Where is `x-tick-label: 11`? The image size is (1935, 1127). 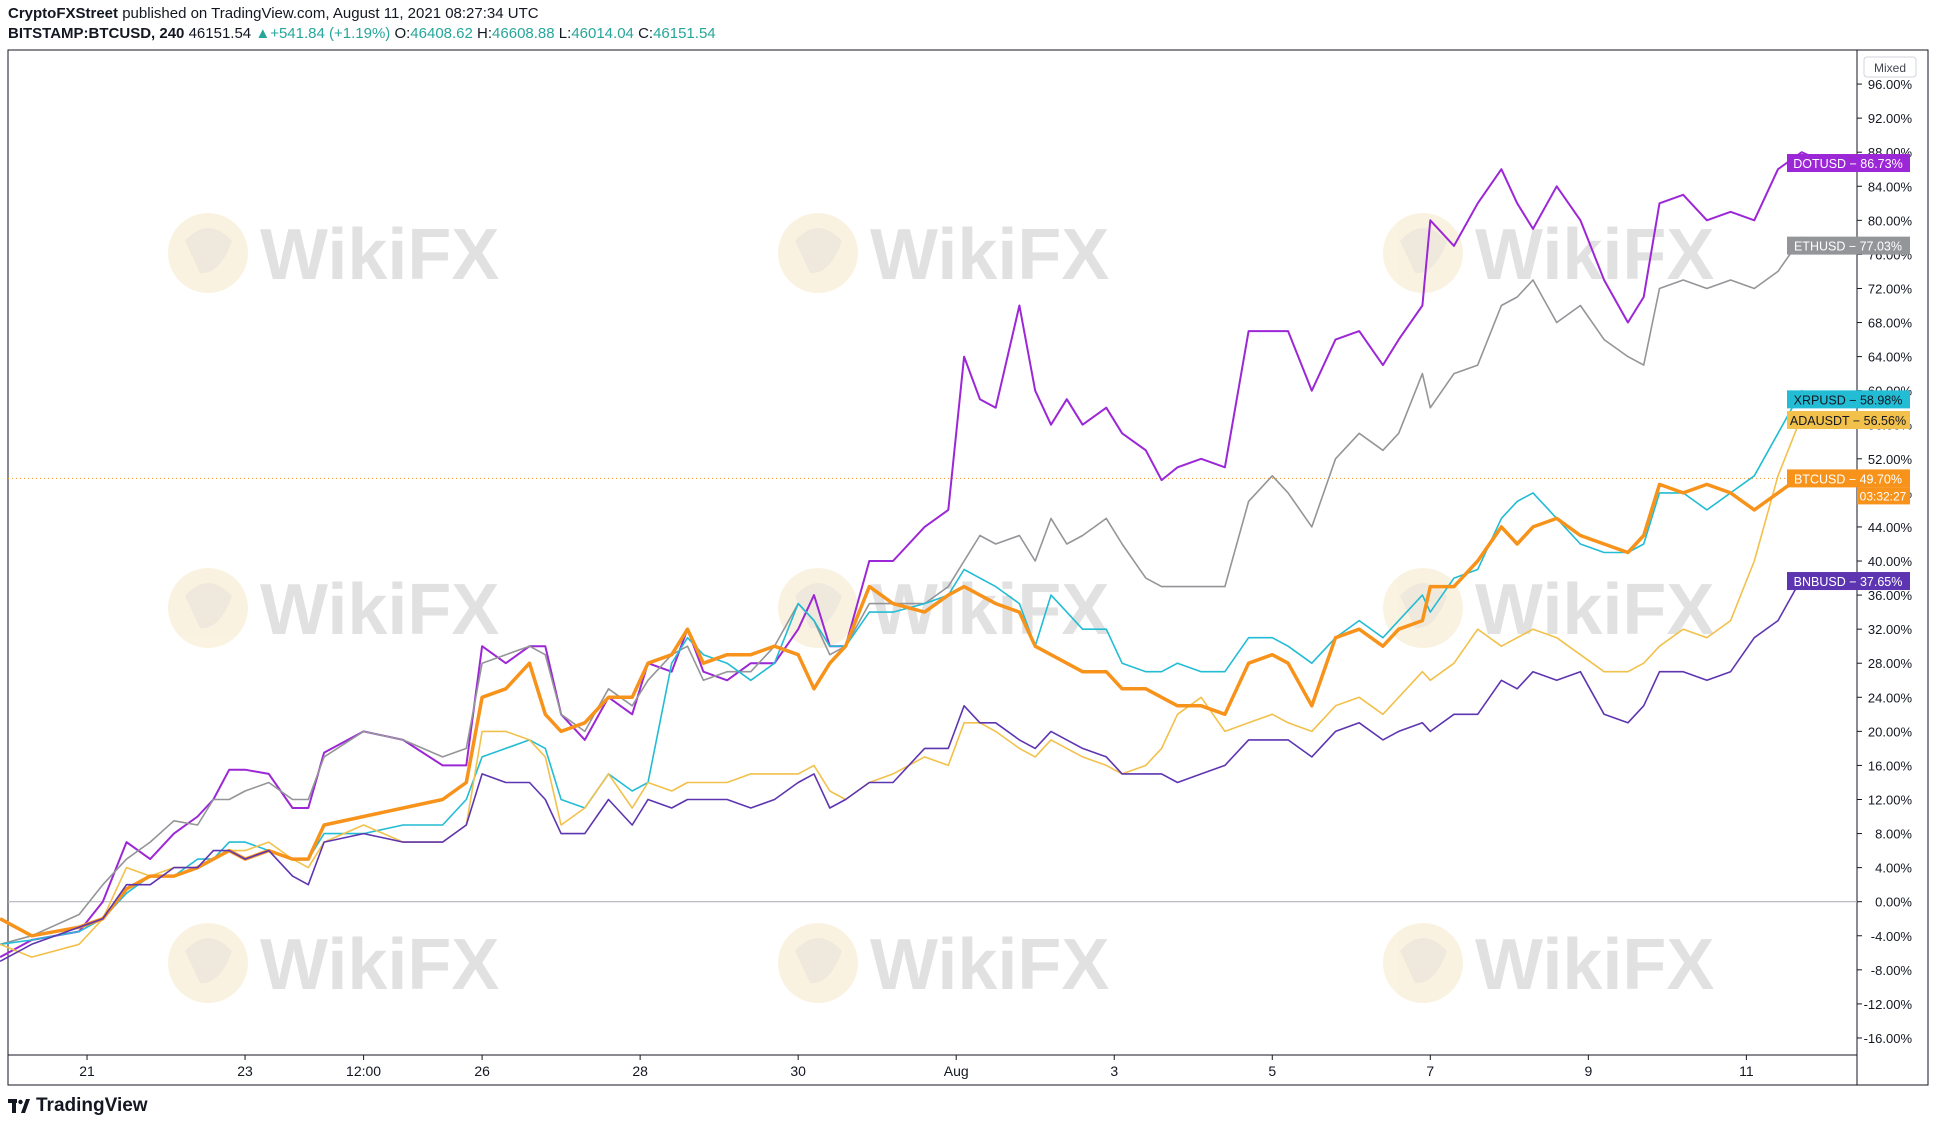 x-tick-label: 11 is located at coordinates (1746, 1071).